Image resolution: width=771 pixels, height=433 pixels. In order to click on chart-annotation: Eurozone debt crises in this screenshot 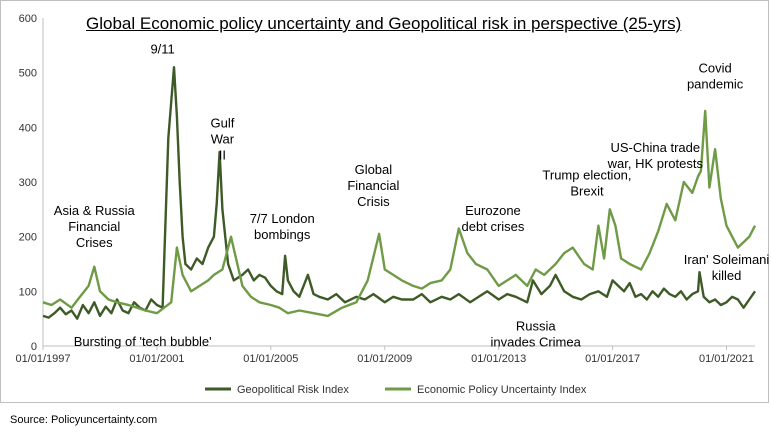, I will do `click(493, 218)`.